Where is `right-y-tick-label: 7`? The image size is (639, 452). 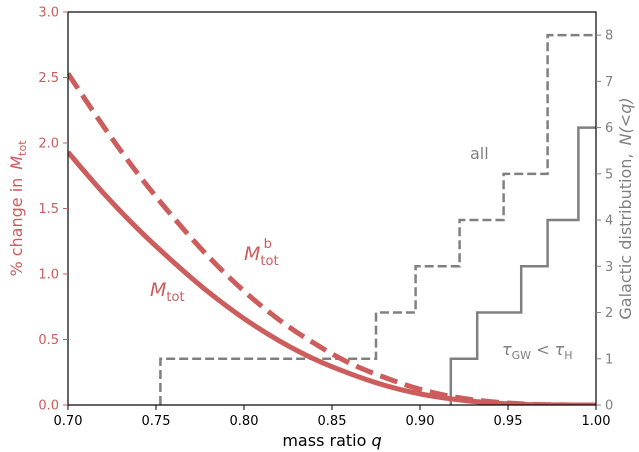
right-y-tick-label: 7 is located at coordinates (609, 82).